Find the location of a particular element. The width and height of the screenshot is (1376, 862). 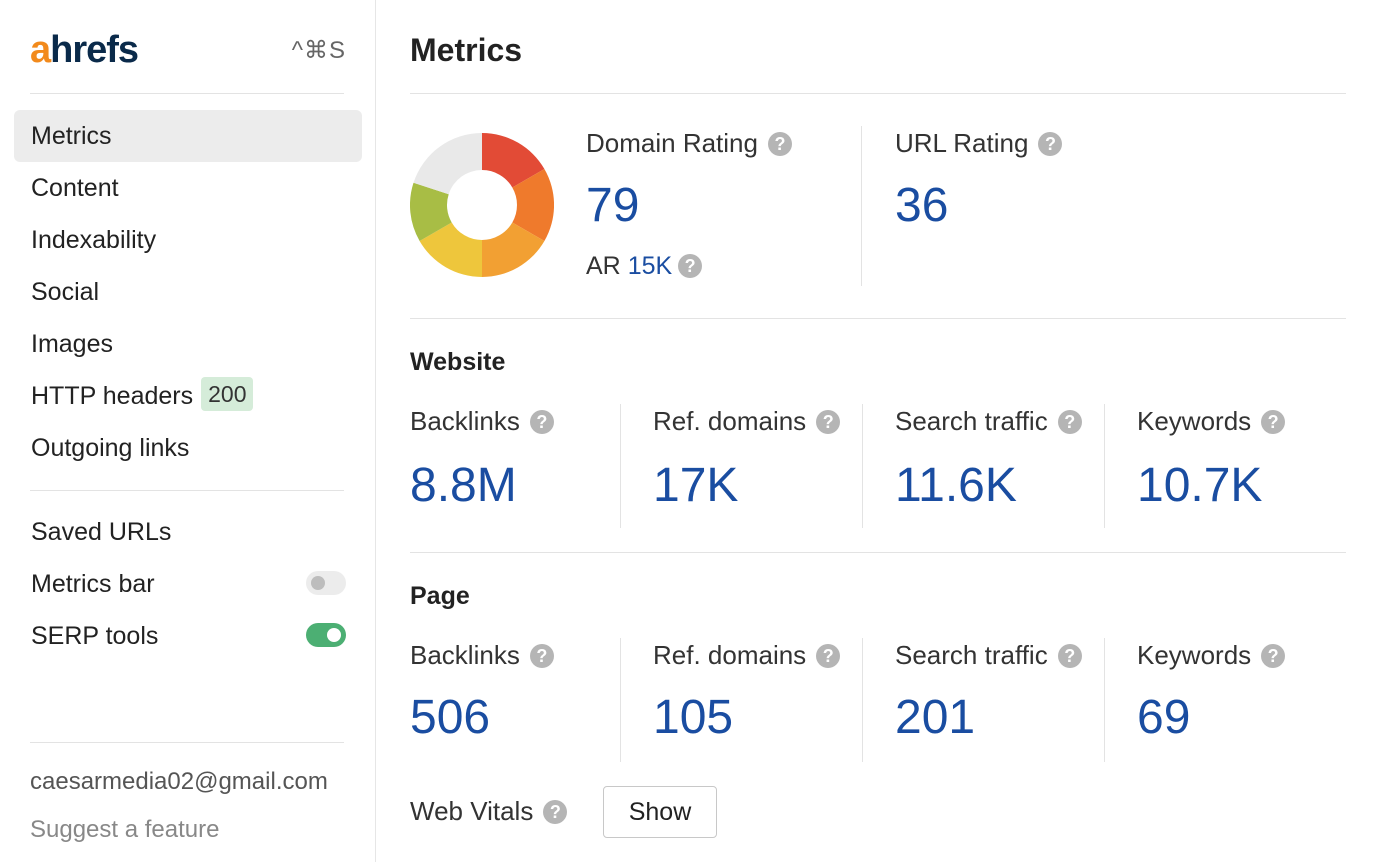

website-ref-domains-label: Ref. domains? is located at coordinates (747, 421).